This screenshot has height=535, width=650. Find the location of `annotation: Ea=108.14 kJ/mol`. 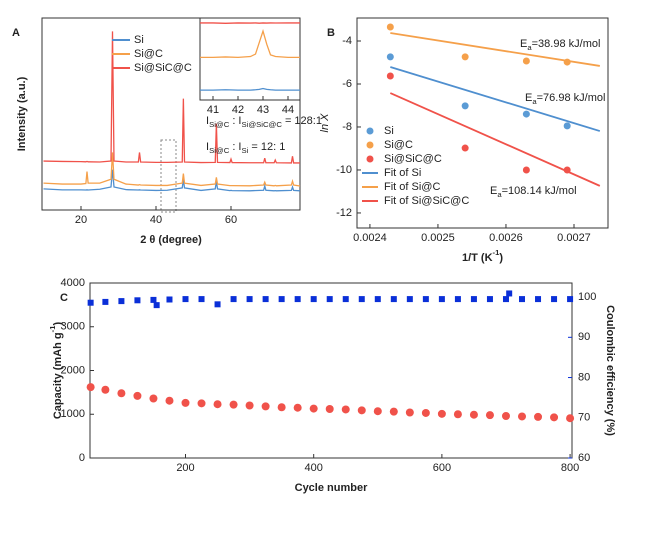

annotation: Ea=108.14 kJ/mol is located at coordinates (533, 192).